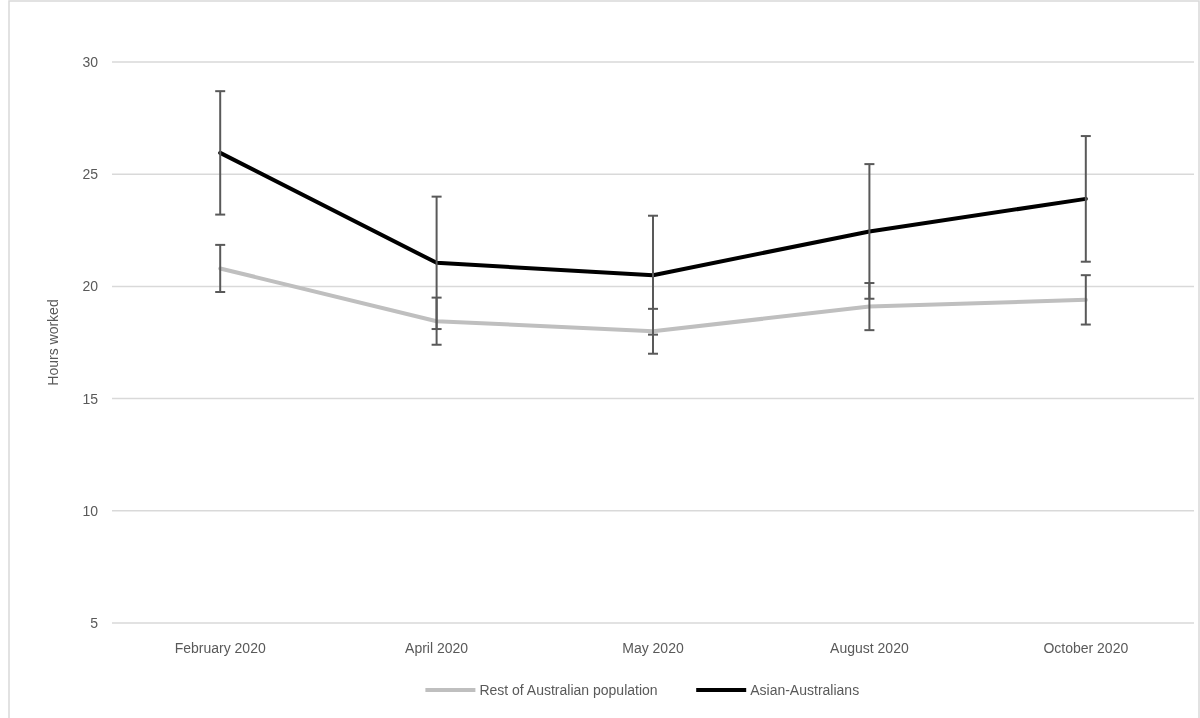 This screenshot has width=1200, height=718. What do you see at coordinates (805, 689) in the screenshot?
I see `legend-label: Asian-Australians` at bounding box center [805, 689].